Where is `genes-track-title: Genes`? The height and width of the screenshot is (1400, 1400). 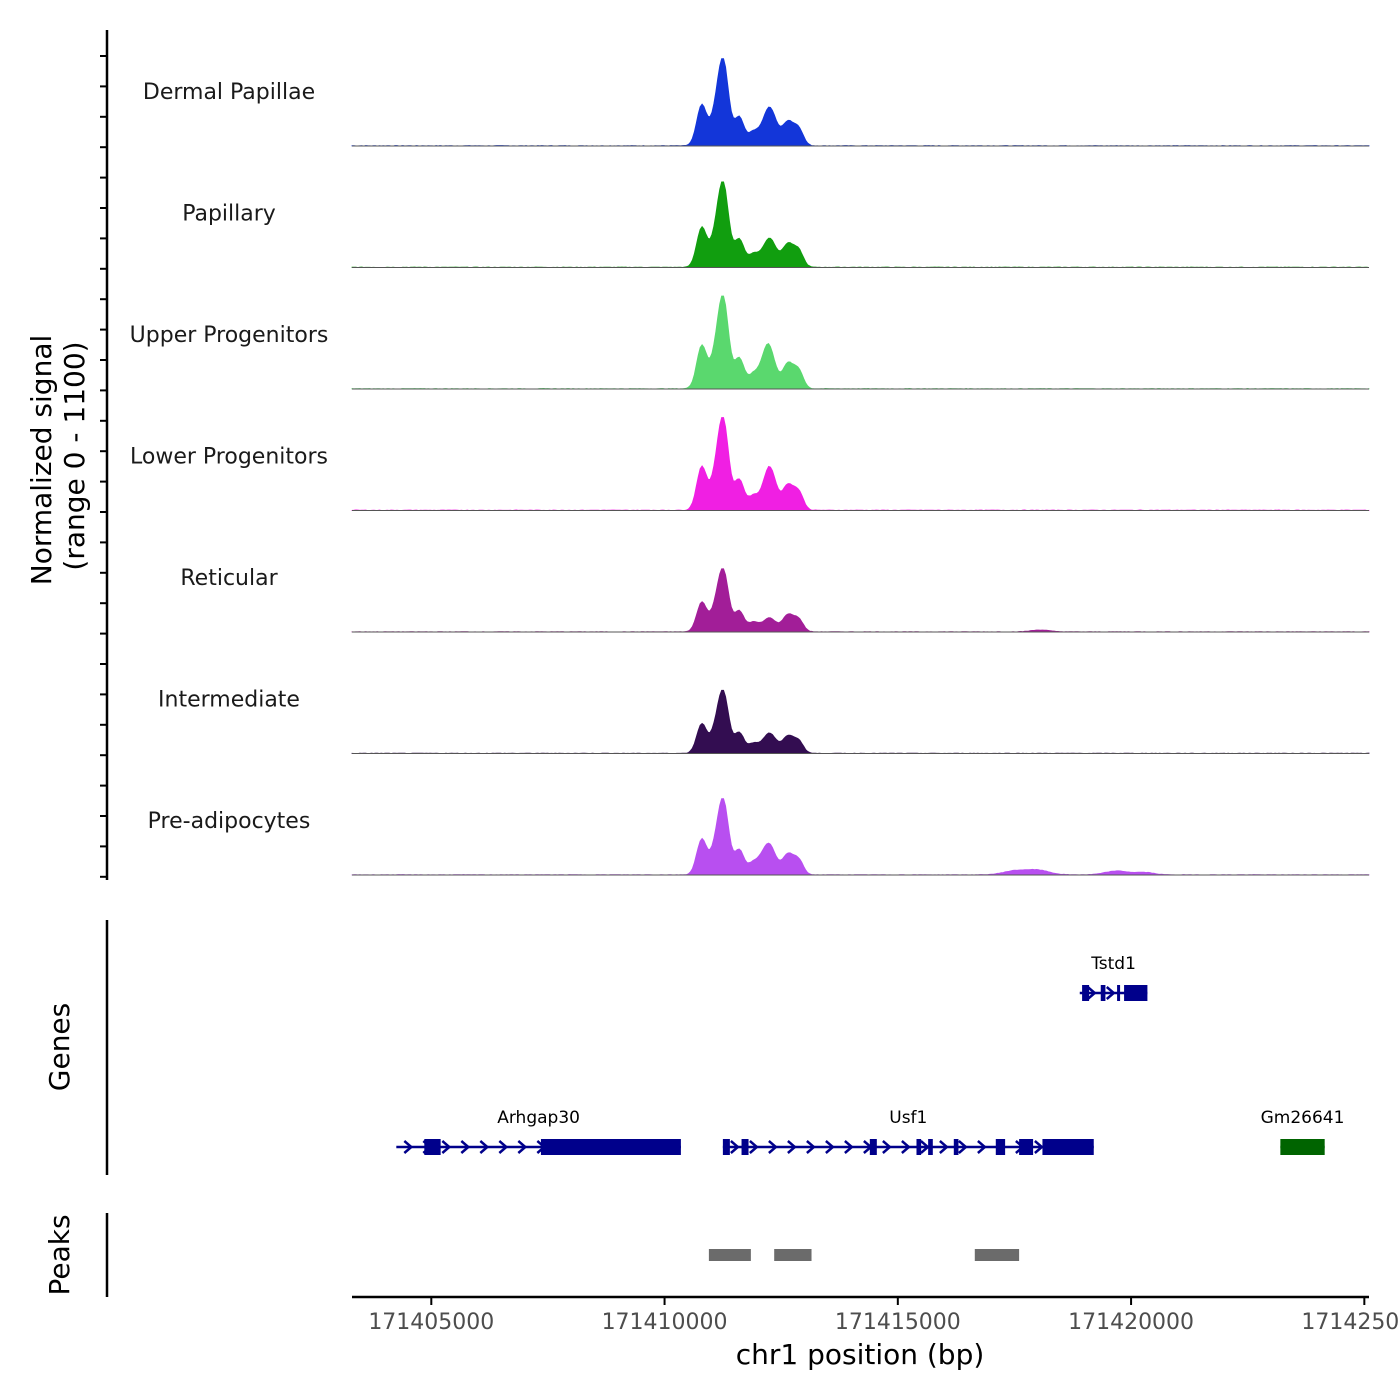
genes-track-title: Genes is located at coordinates (59, 1047).